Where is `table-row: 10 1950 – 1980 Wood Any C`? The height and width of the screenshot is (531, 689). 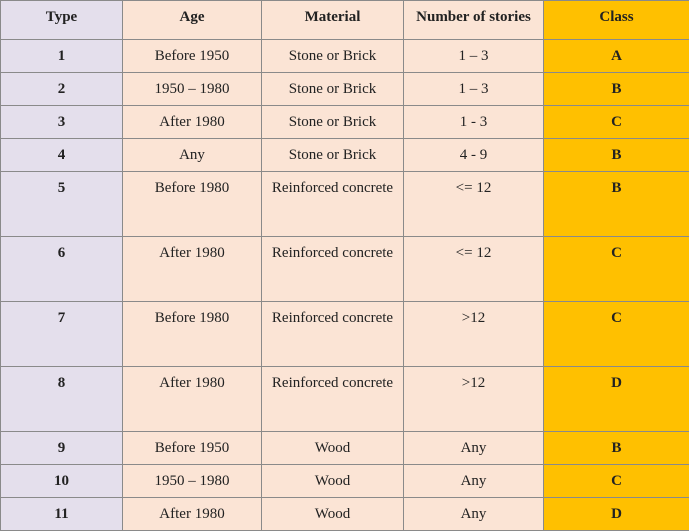
table-row: 10 1950 – 1980 Wood Any C is located at coordinates (344, 481).